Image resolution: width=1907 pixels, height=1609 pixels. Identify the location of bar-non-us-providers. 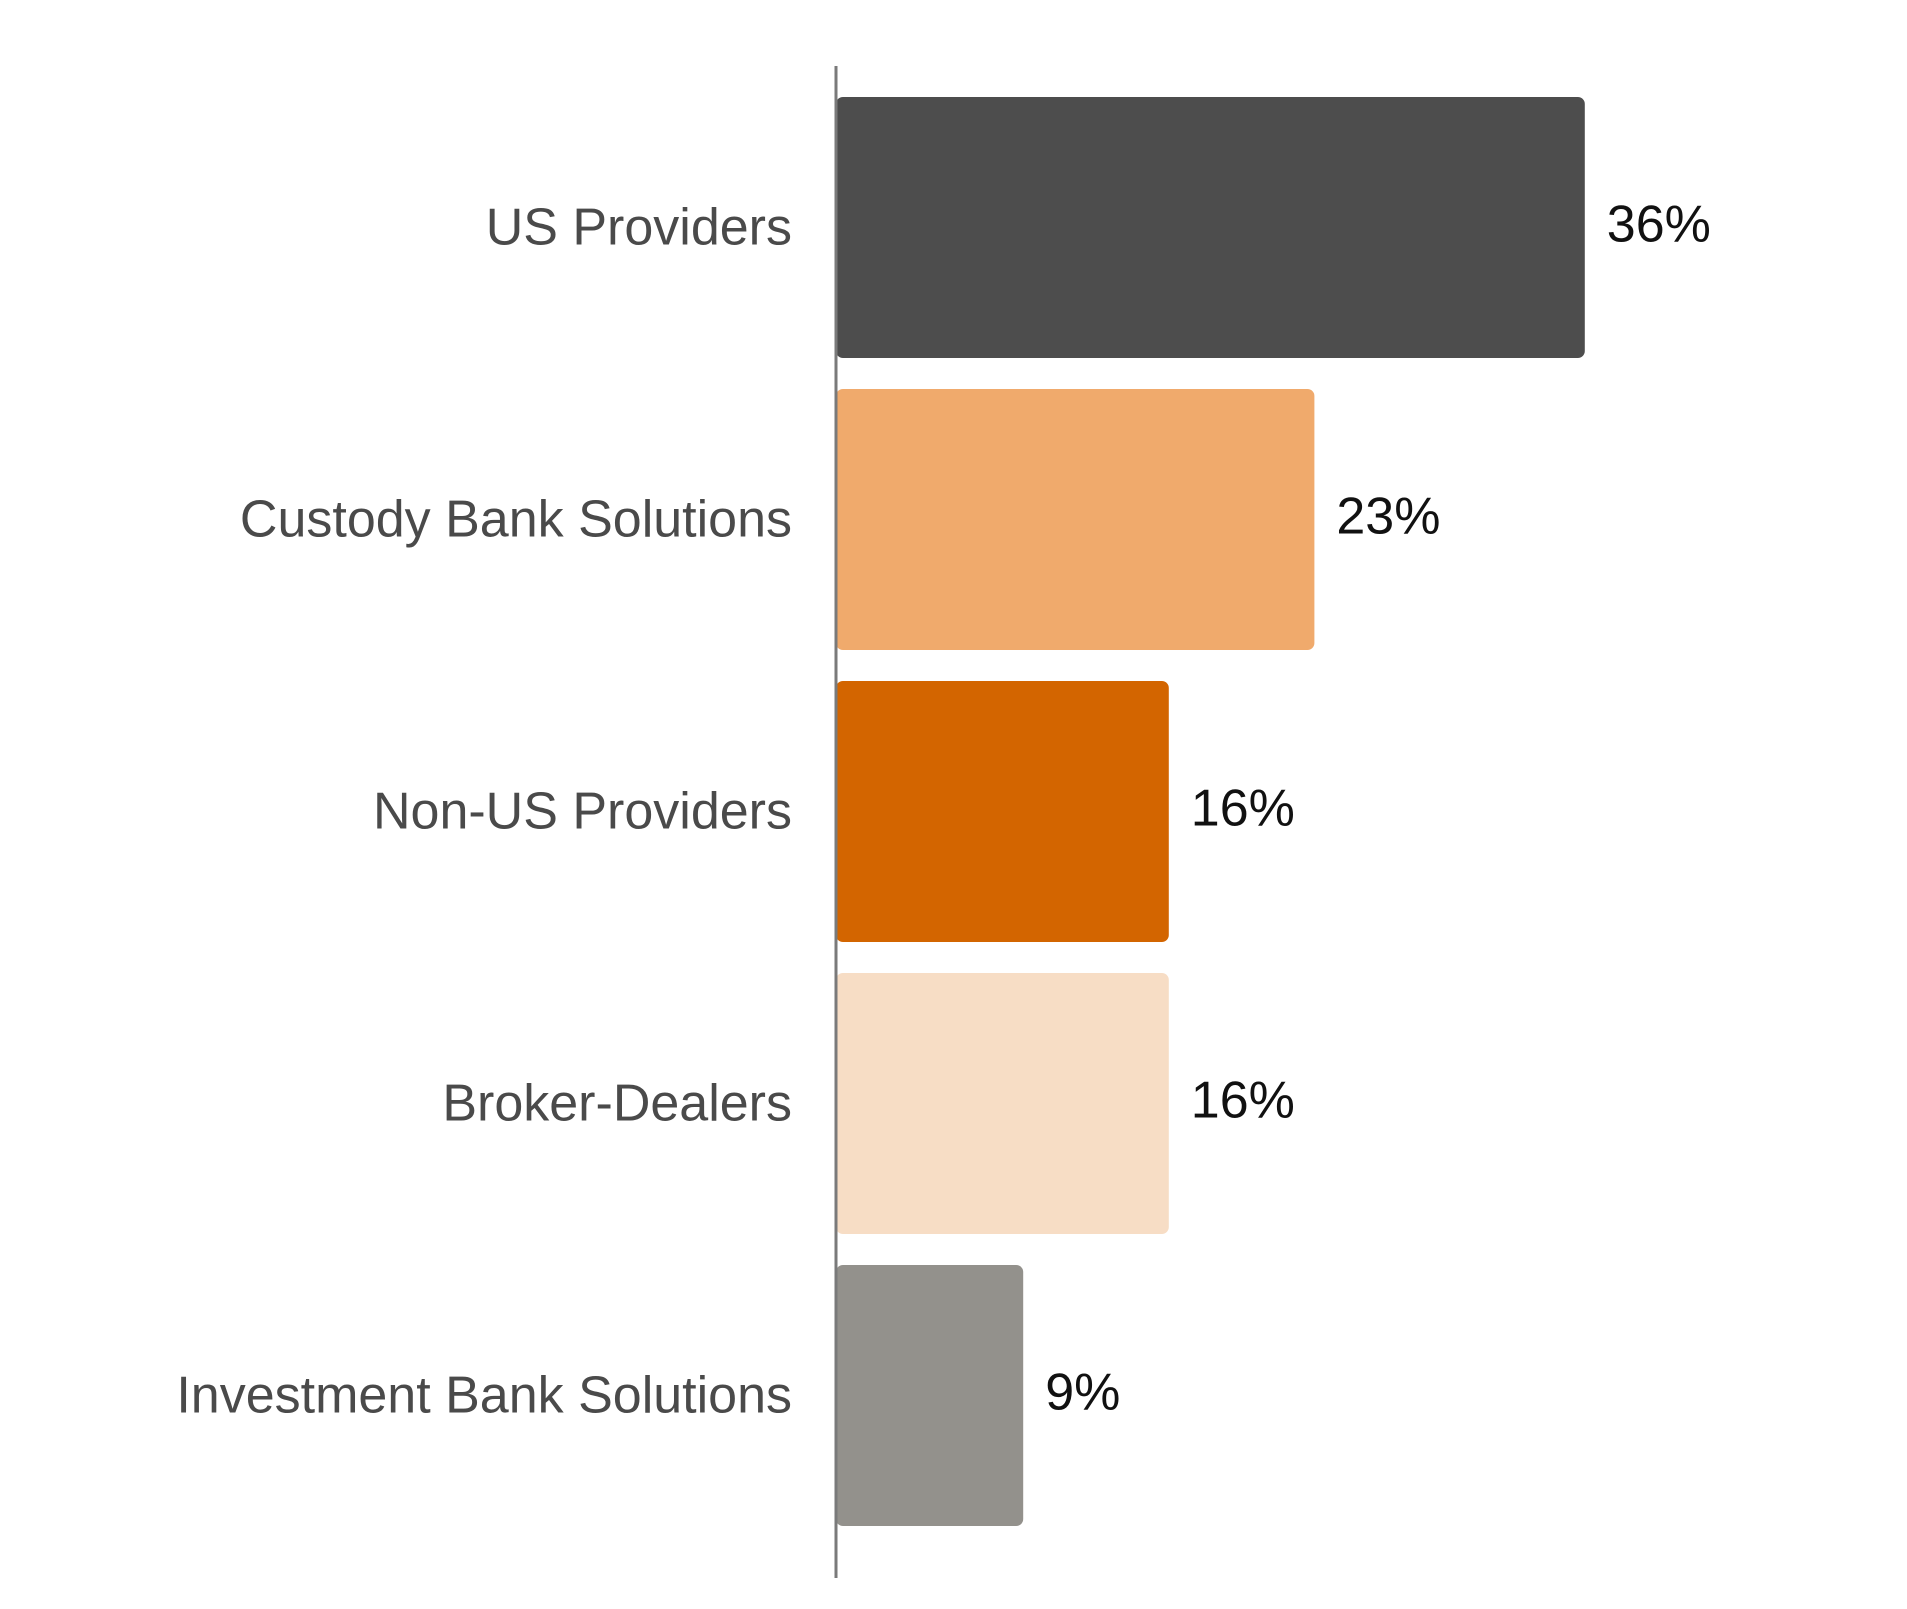
(1002, 811).